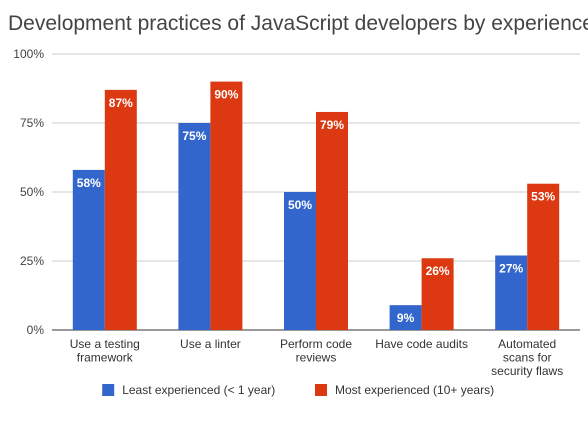 The image size is (588, 422). What do you see at coordinates (543, 197) in the screenshot?
I see `bar-value-label: 53%` at bounding box center [543, 197].